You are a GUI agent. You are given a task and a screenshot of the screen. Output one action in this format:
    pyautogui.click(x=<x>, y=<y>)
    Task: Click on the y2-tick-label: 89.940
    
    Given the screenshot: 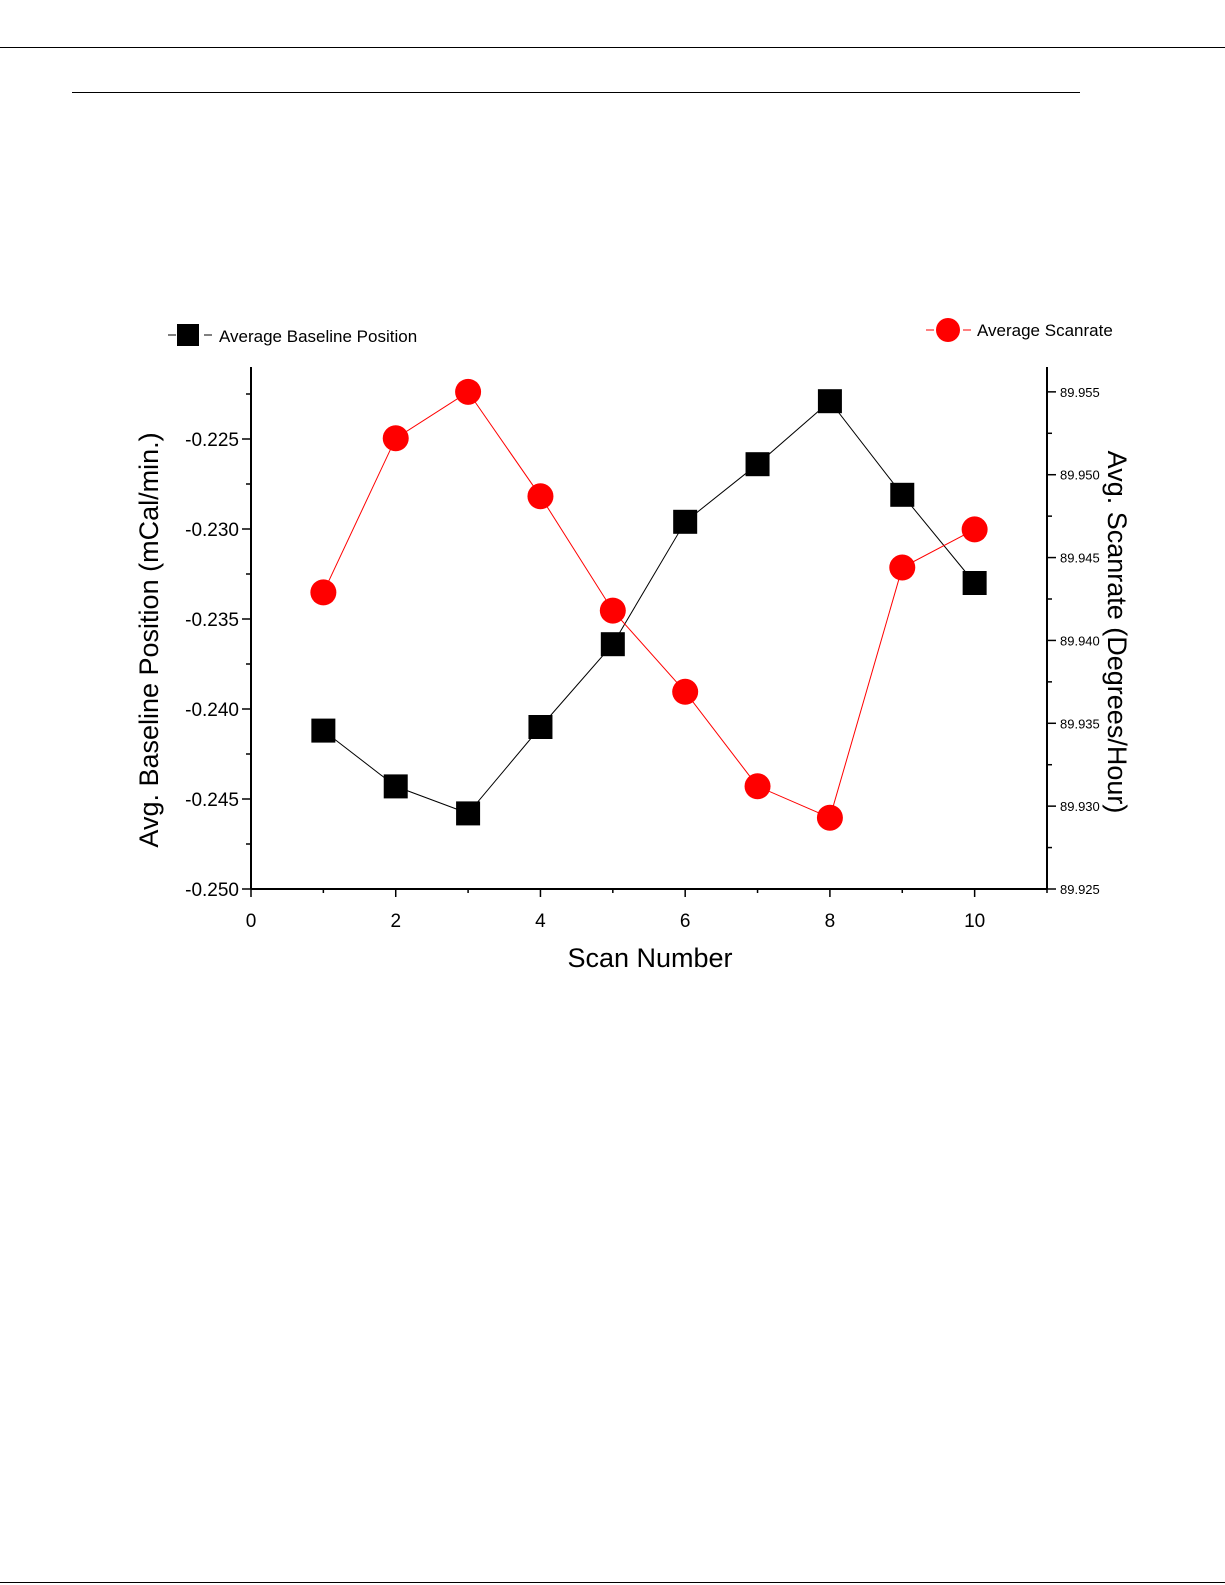 What is the action you would take?
    pyautogui.click(x=1080, y=640)
    